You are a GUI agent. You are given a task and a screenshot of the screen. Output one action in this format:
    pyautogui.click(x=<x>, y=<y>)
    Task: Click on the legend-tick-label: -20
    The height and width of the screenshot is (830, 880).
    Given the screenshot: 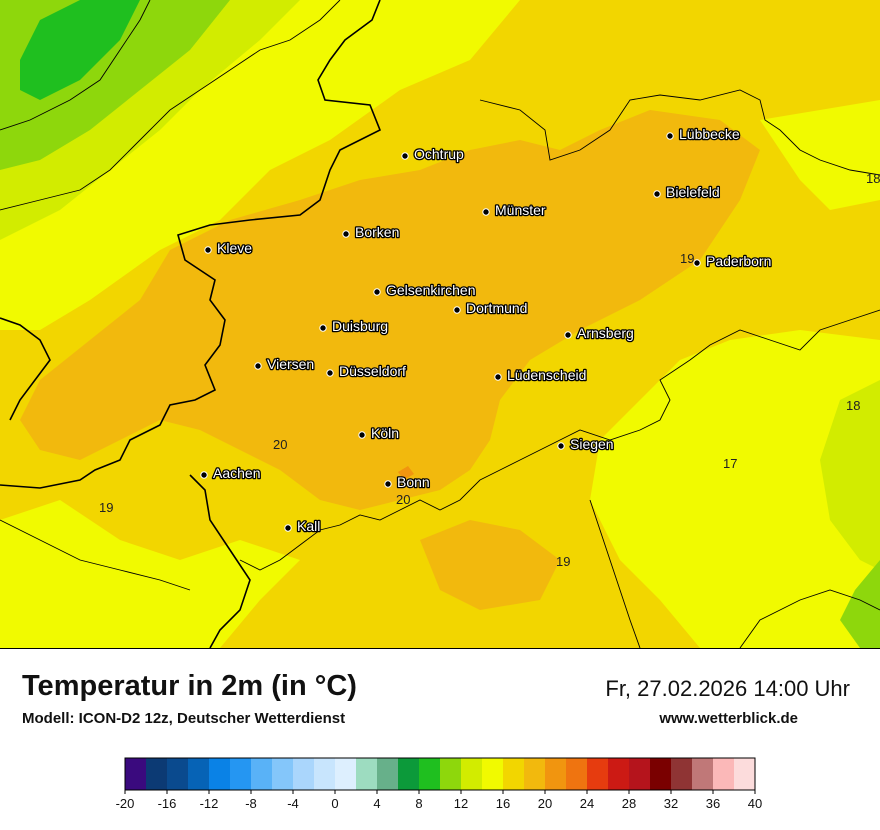 What is the action you would take?
    pyautogui.click(x=125, y=803)
    